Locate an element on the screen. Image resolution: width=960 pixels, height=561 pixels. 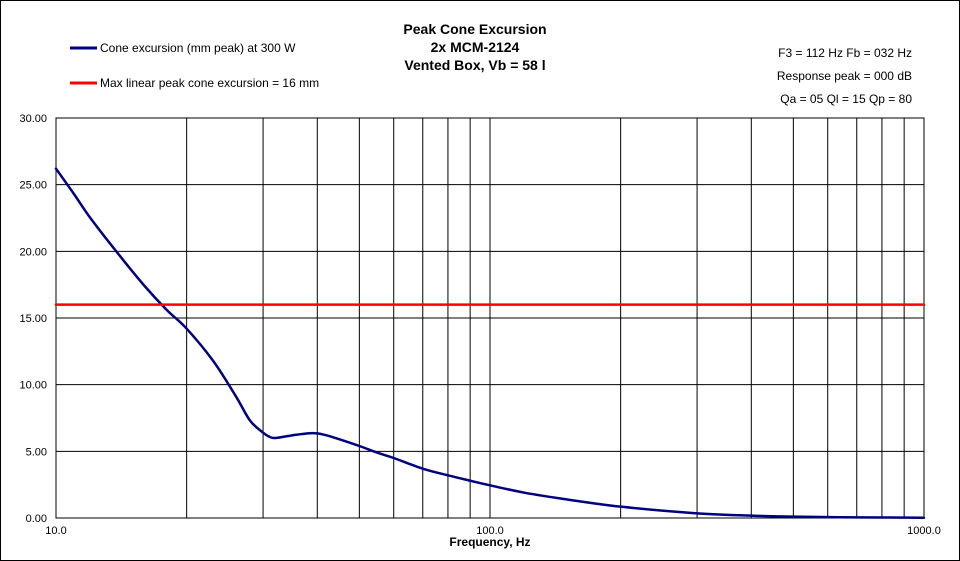
y-tick-label: 15.00 is located at coordinates (33, 319).